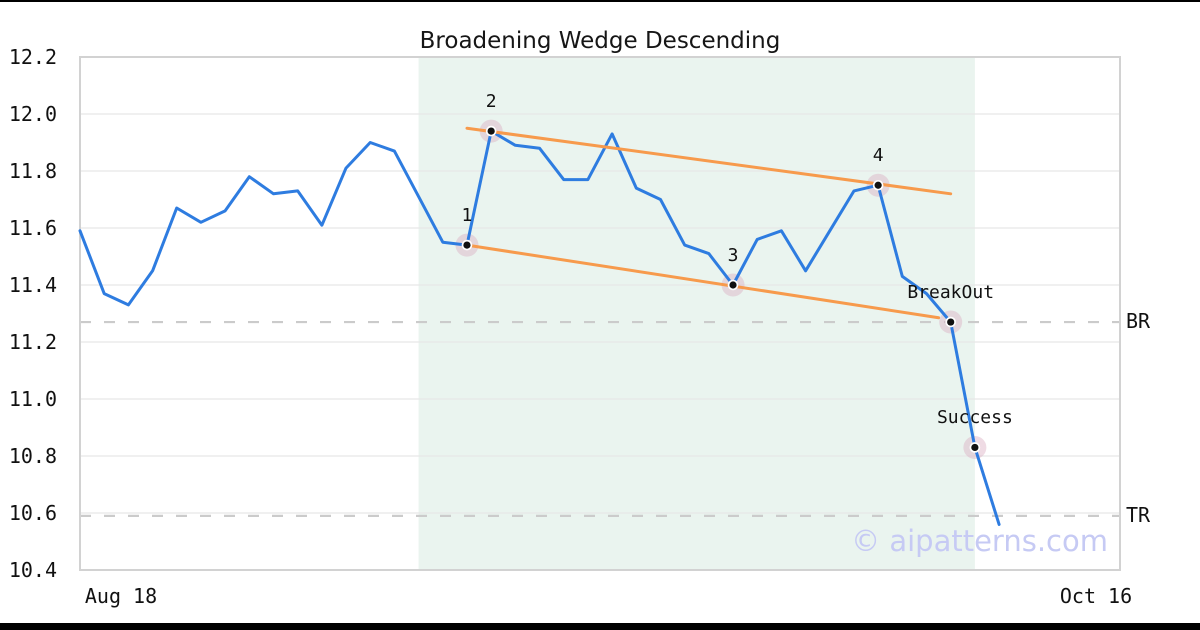 The image size is (1200, 630). What do you see at coordinates (1096, 596) in the screenshot?
I see `x-tick-label: Oct 16` at bounding box center [1096, 596].